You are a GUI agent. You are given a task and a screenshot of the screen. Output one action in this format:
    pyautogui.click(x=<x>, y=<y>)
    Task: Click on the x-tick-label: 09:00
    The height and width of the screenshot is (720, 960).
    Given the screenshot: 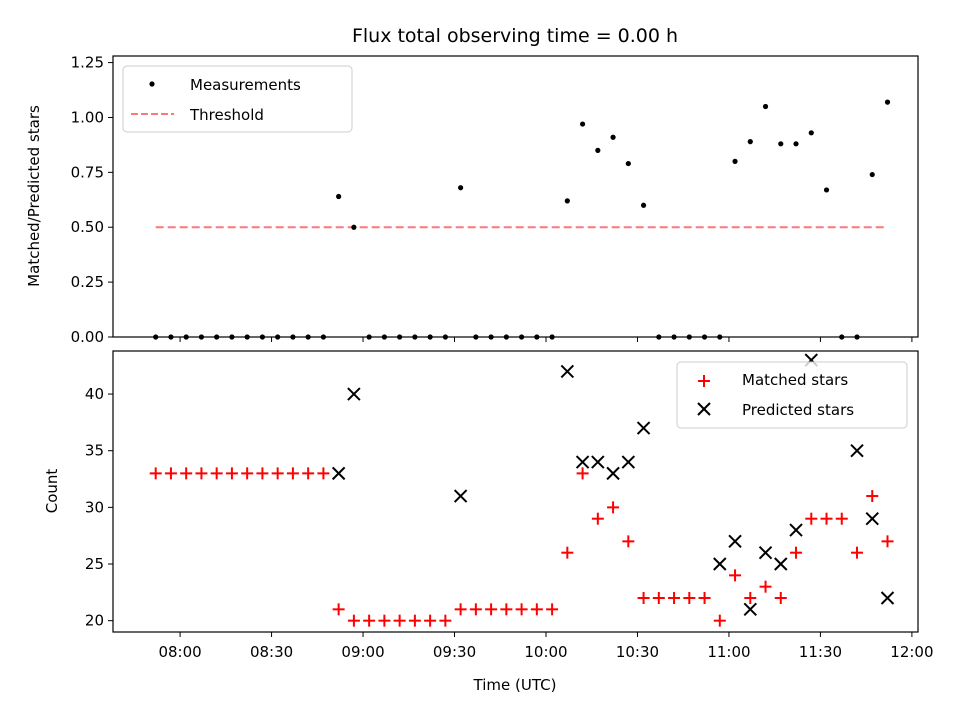 What is the action you would take?
    pyautogui.click(x=362, y=652)
    